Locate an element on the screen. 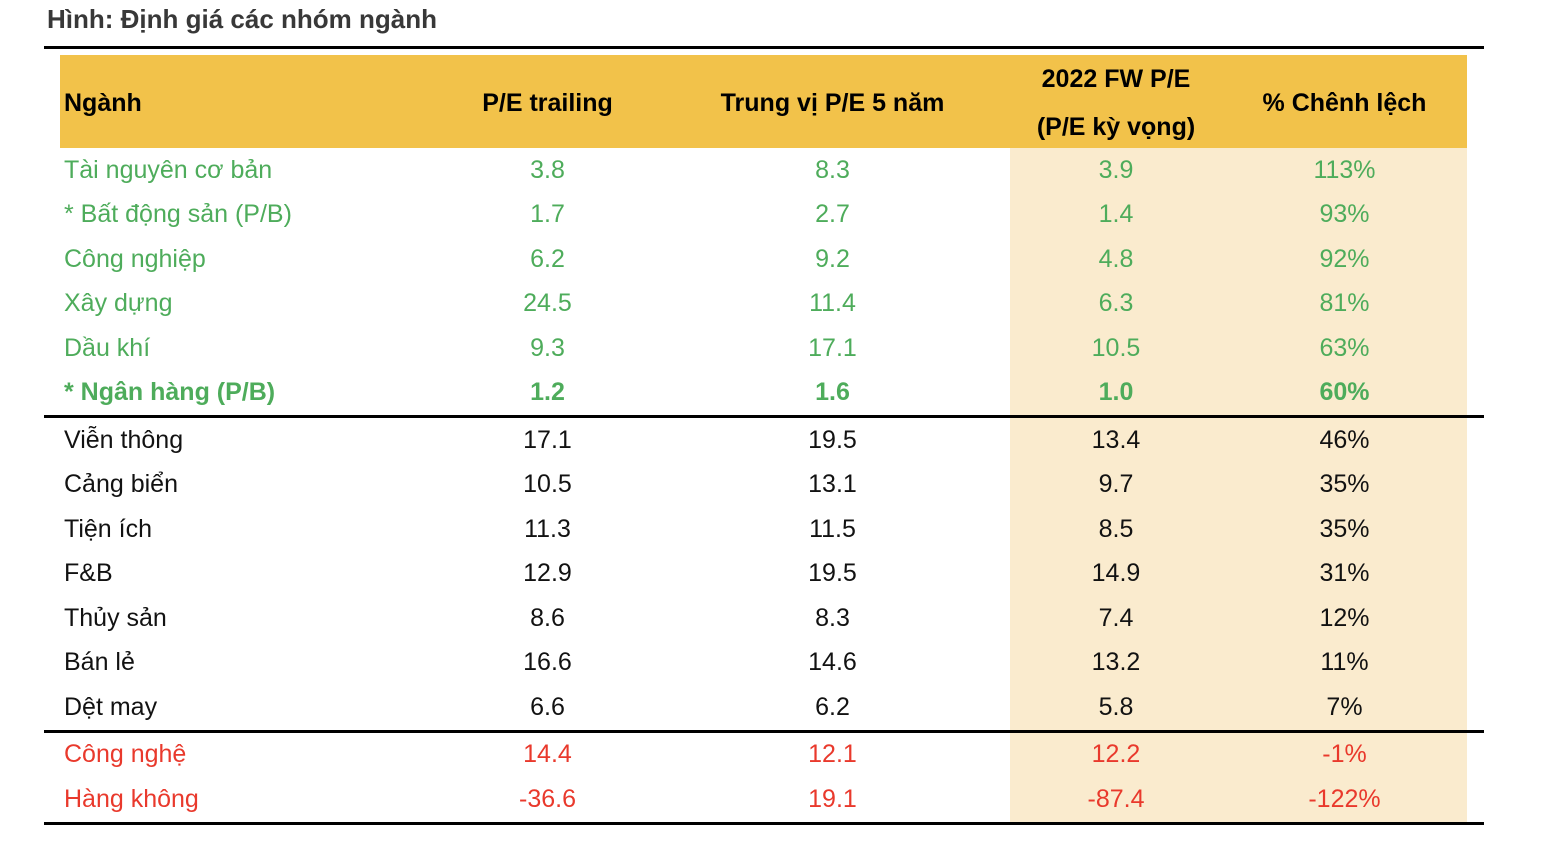 The height and width of the screenshot is (864, 1544). cell-chenh-lech: 46% is located at coordinates (1344, 440).